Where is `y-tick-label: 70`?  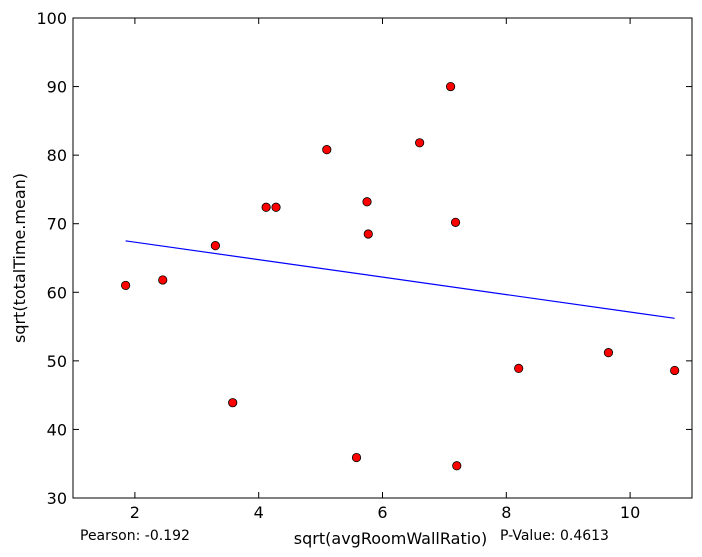
y-tick-label: 70 is located at coordinates (57, 224).